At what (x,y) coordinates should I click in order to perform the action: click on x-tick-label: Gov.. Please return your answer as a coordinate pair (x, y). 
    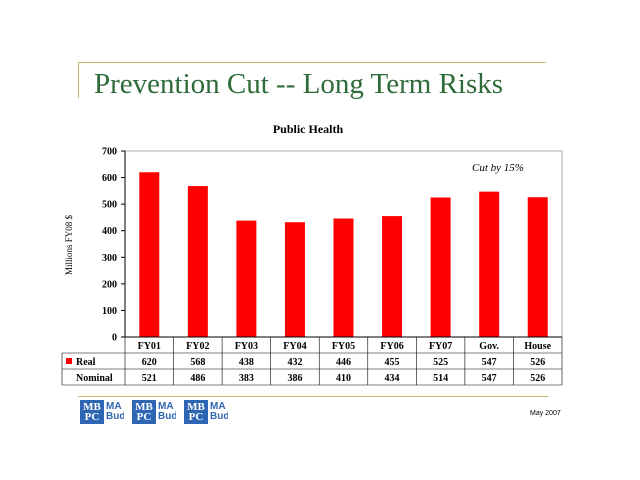
    Looking at the image, I should click on (489, 346).